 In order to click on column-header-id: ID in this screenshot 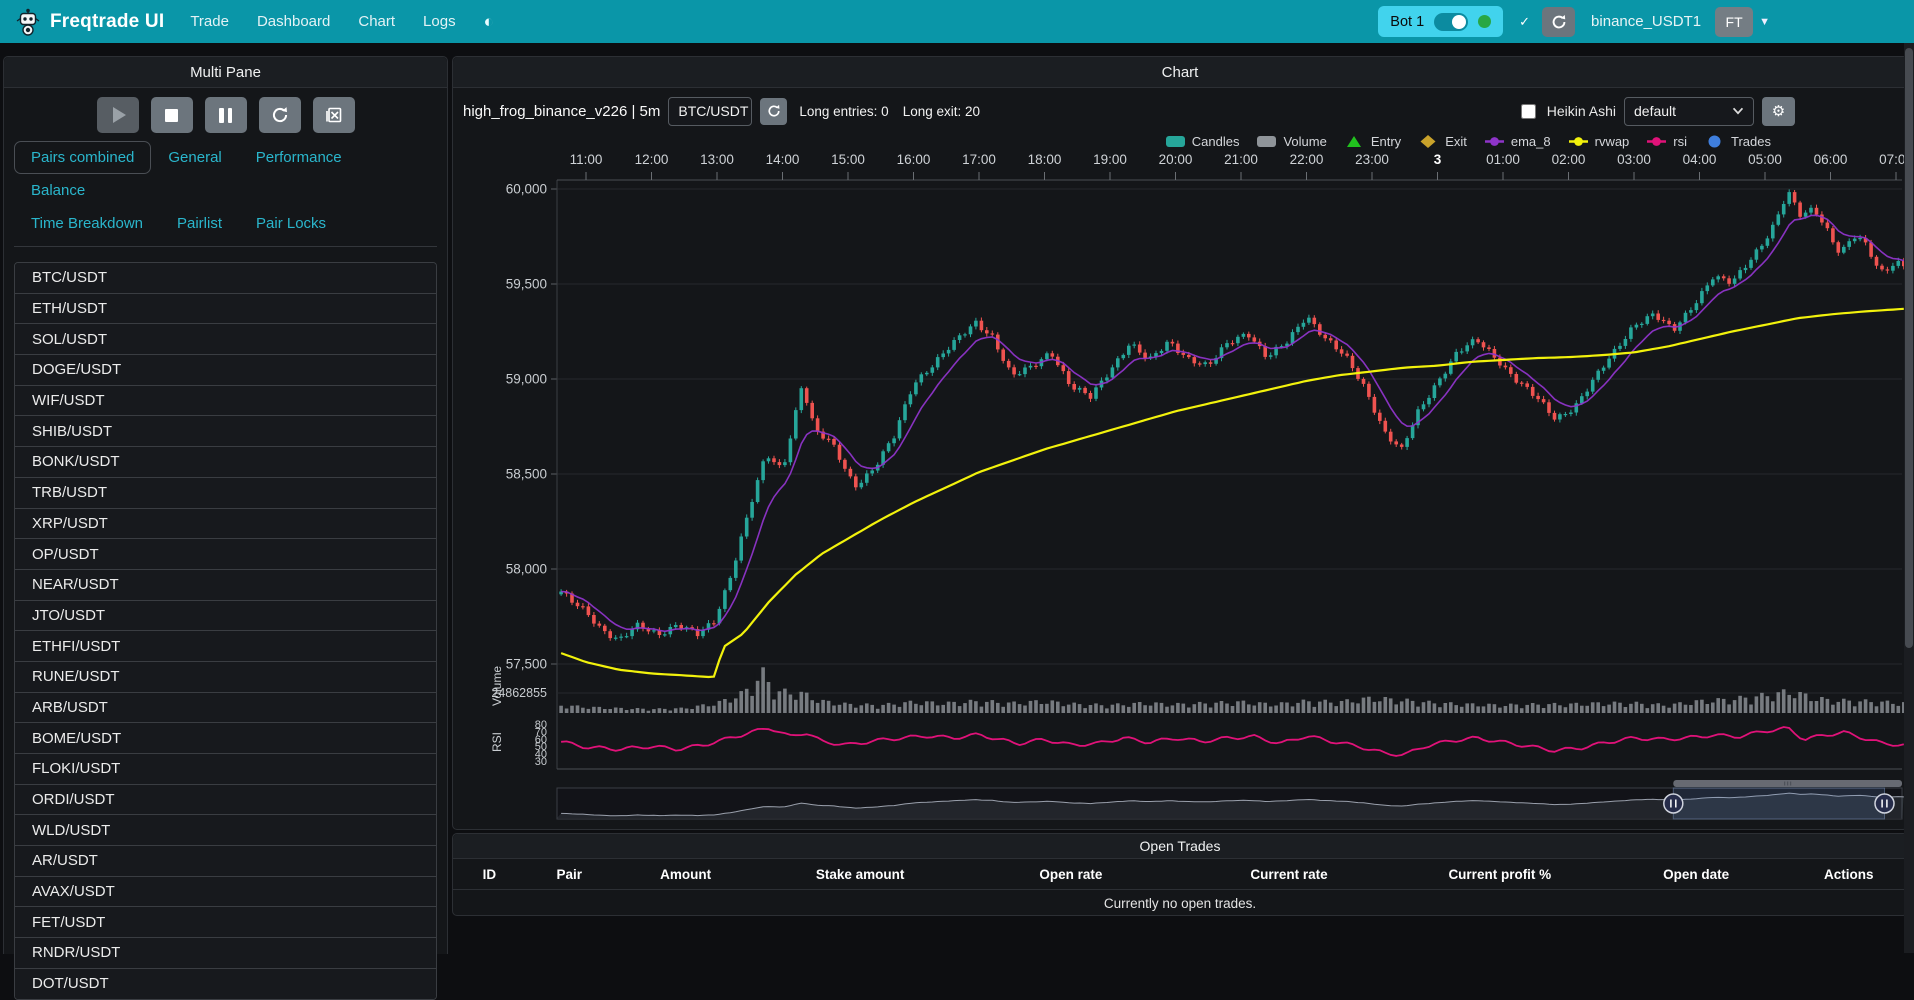, I will do `click(489, 874)`.